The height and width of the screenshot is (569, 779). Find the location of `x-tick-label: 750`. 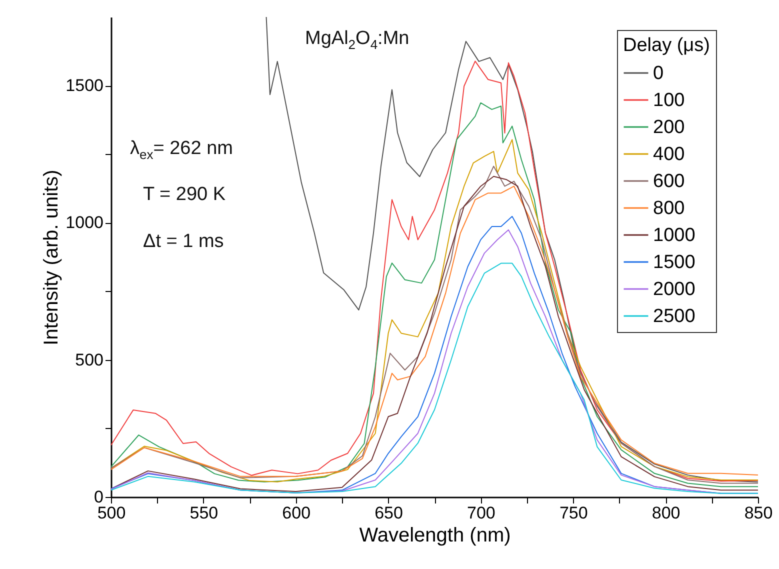

x-tick-label: 750 is located at coordinates (573, 513).